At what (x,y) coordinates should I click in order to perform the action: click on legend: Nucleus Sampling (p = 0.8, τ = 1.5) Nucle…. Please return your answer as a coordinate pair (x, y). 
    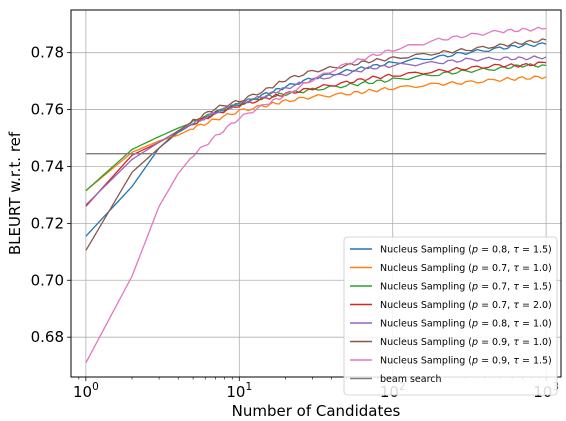
    Looking at the image, I should click on (450, 316).